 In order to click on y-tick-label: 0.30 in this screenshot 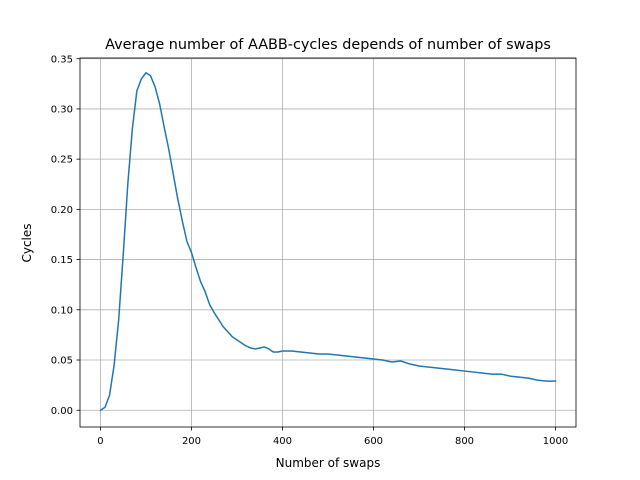, I will do `click(62, 110)`.